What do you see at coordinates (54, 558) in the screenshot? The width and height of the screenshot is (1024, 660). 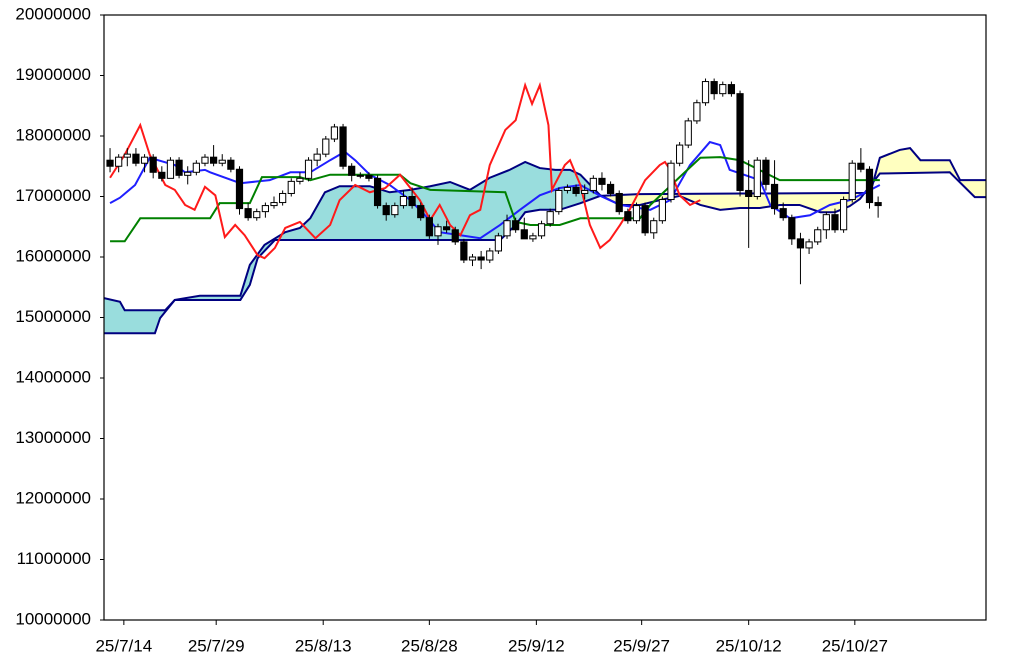 I see `y-tick-label: 11000000` at bounding box center [54, 558].